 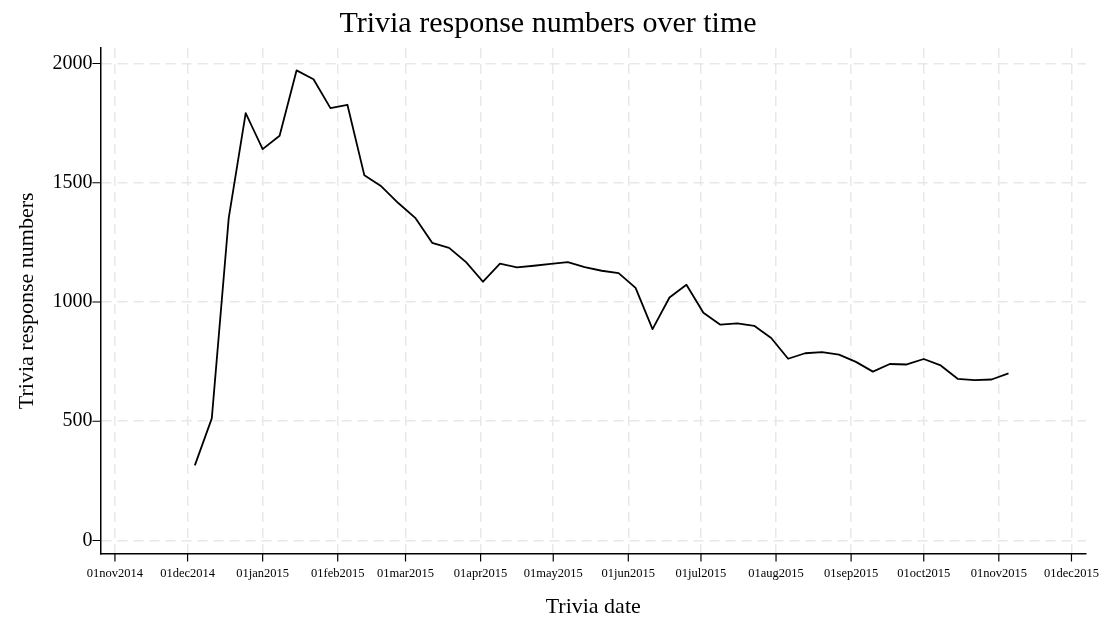 I want to click on y-tick-label: 500, so click(x=77, y=419).